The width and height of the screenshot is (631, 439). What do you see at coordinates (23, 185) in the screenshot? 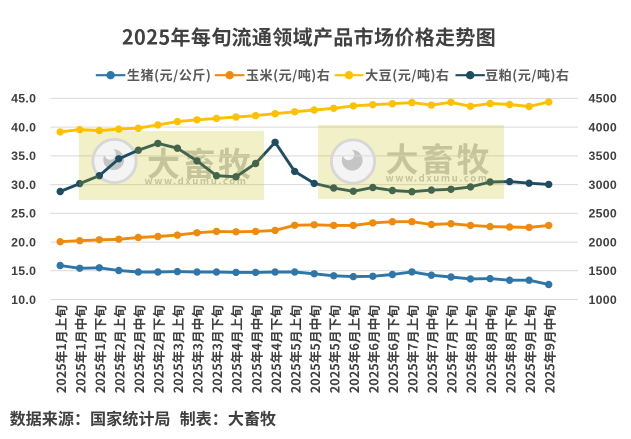
I see `svg-text: 30.0` at bounding box center [23, 185].